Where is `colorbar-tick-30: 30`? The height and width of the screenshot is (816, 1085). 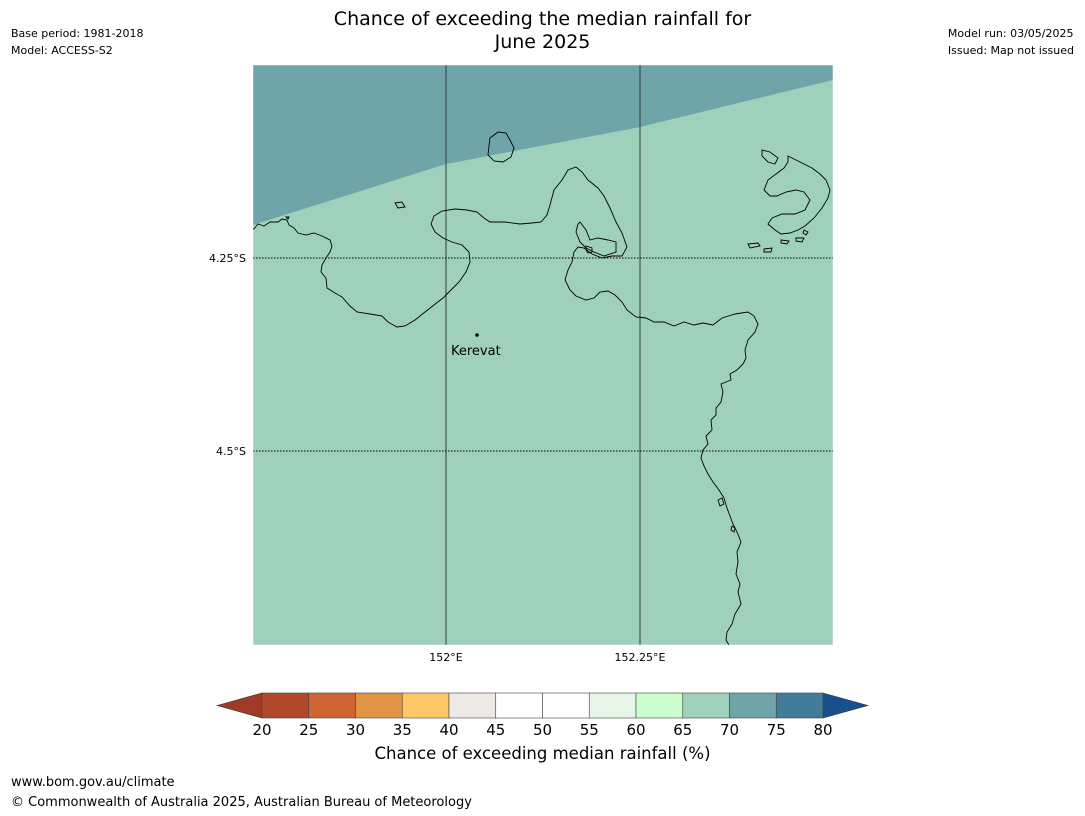 colorbar-tick-30: 30 is located at coordinates (355, 730).